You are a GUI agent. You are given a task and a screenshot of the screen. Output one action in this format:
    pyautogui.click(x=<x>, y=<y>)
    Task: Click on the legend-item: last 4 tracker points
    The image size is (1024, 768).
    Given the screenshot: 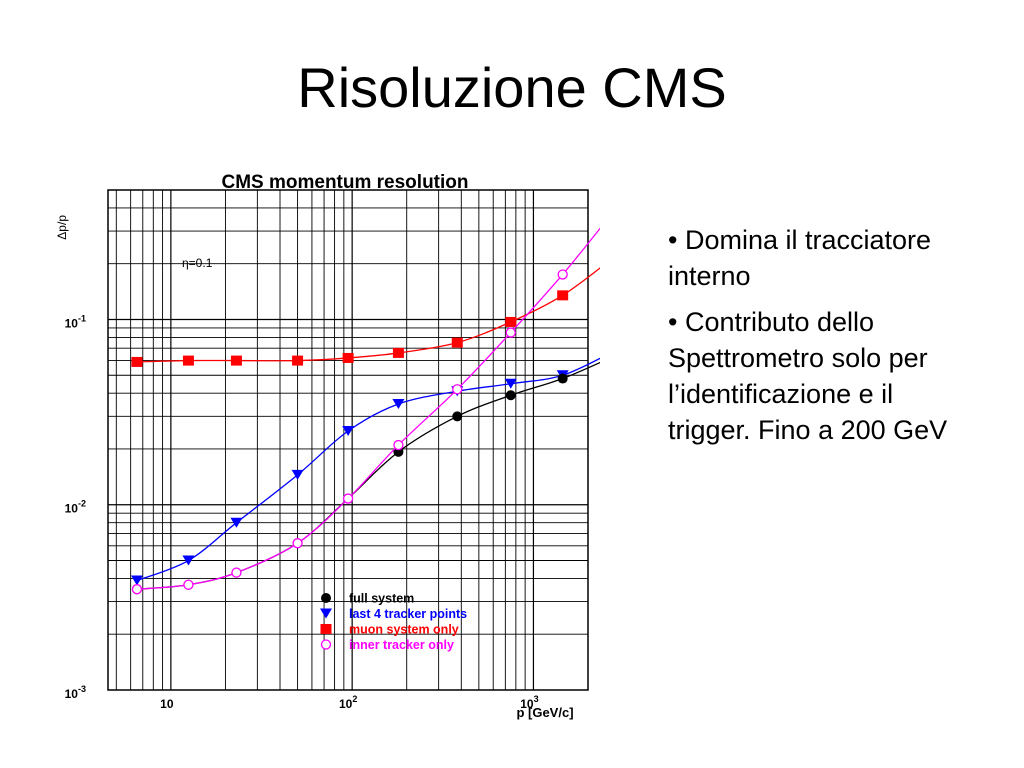 What is the action you would take?
    pyautogui.click(x=393, y=614)
    